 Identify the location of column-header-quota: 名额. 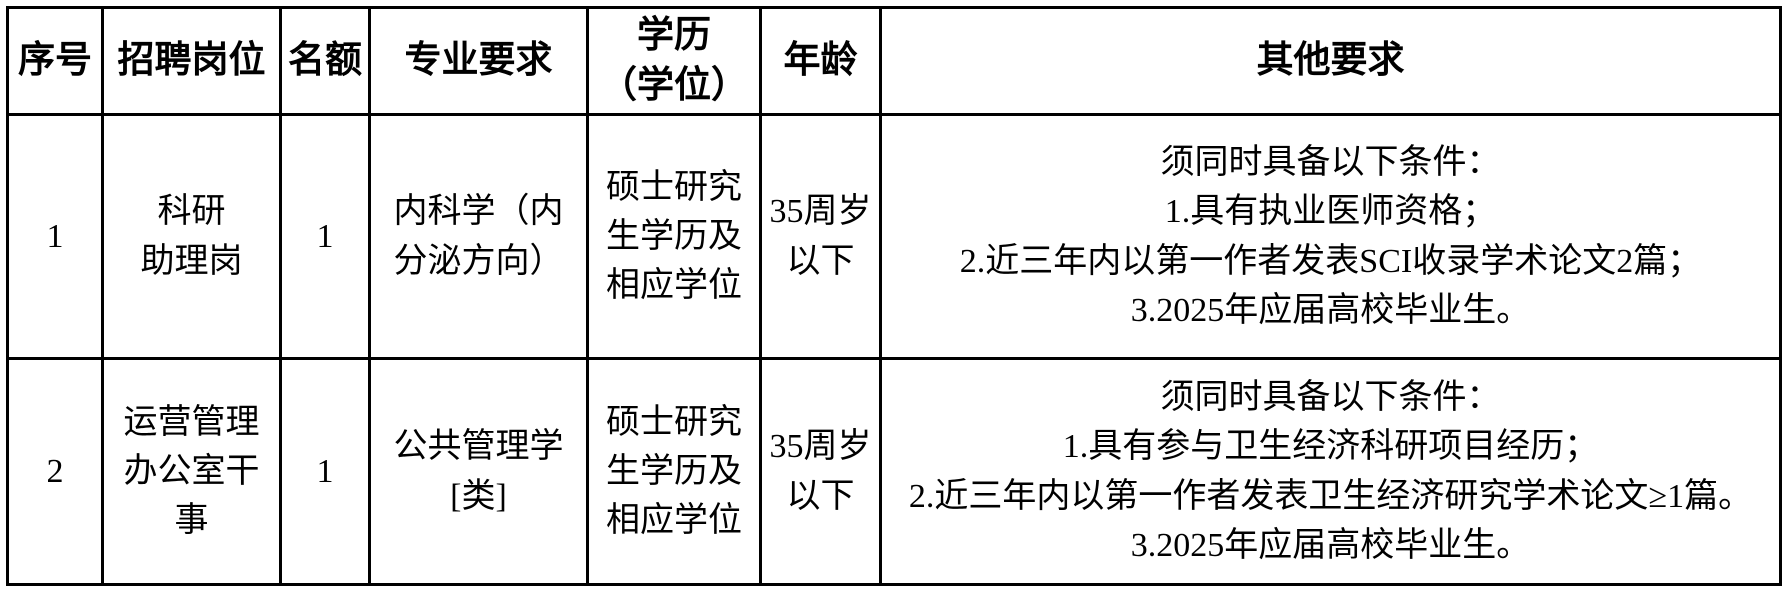
(325, 61).